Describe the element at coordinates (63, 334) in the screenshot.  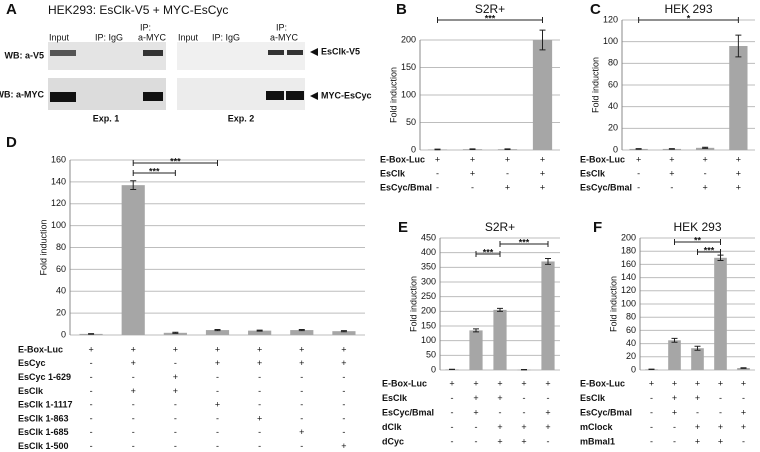
I see `y-tick-label: 0` at that location.